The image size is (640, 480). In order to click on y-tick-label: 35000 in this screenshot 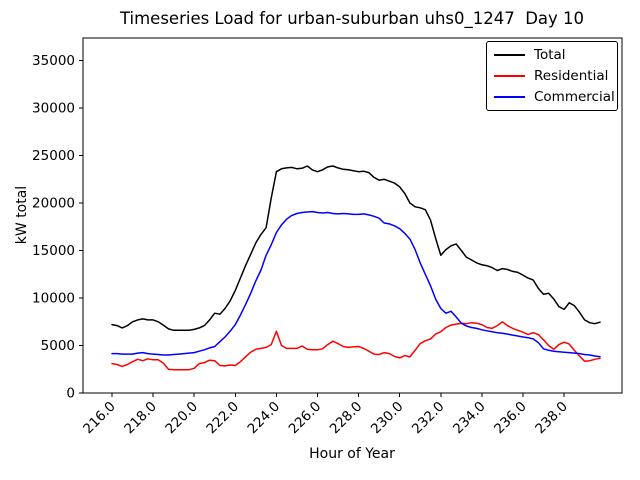, I will do `click(53, 61)`.